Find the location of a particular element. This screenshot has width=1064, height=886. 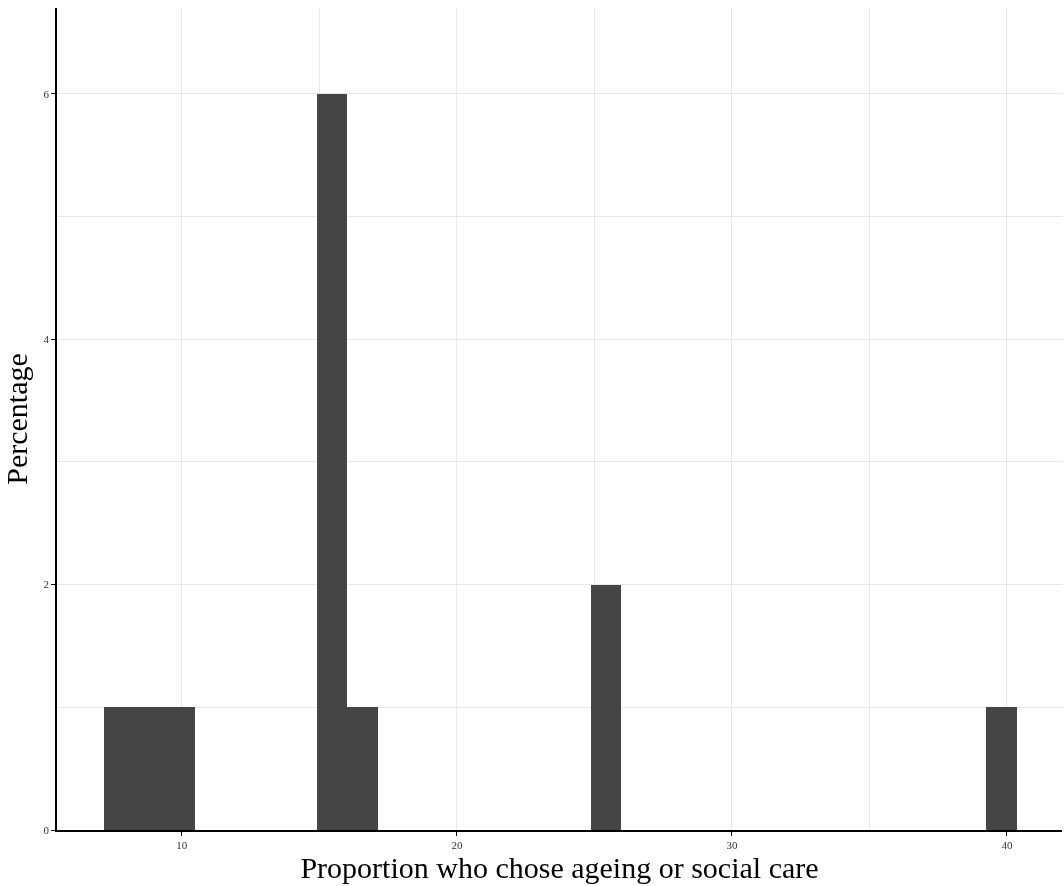

x-tick-label: 10 is located at coordinates (182, 844).